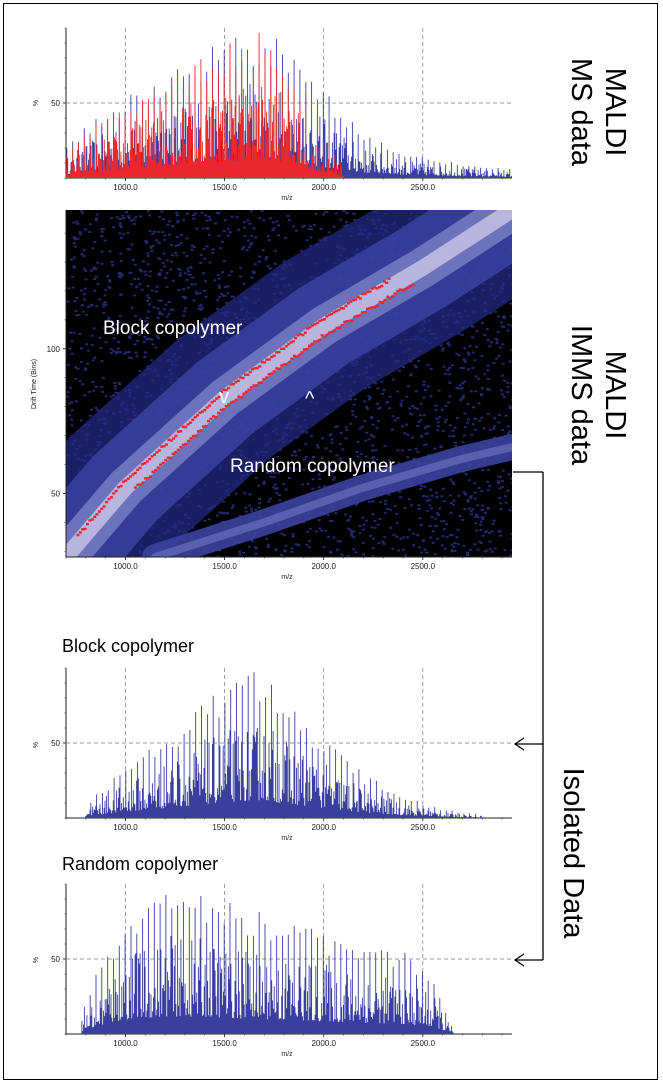 The width and height of the screenshot is (663, 1086). I want to click on block-copolymer-title: Block copolymer, so click(128, 646).